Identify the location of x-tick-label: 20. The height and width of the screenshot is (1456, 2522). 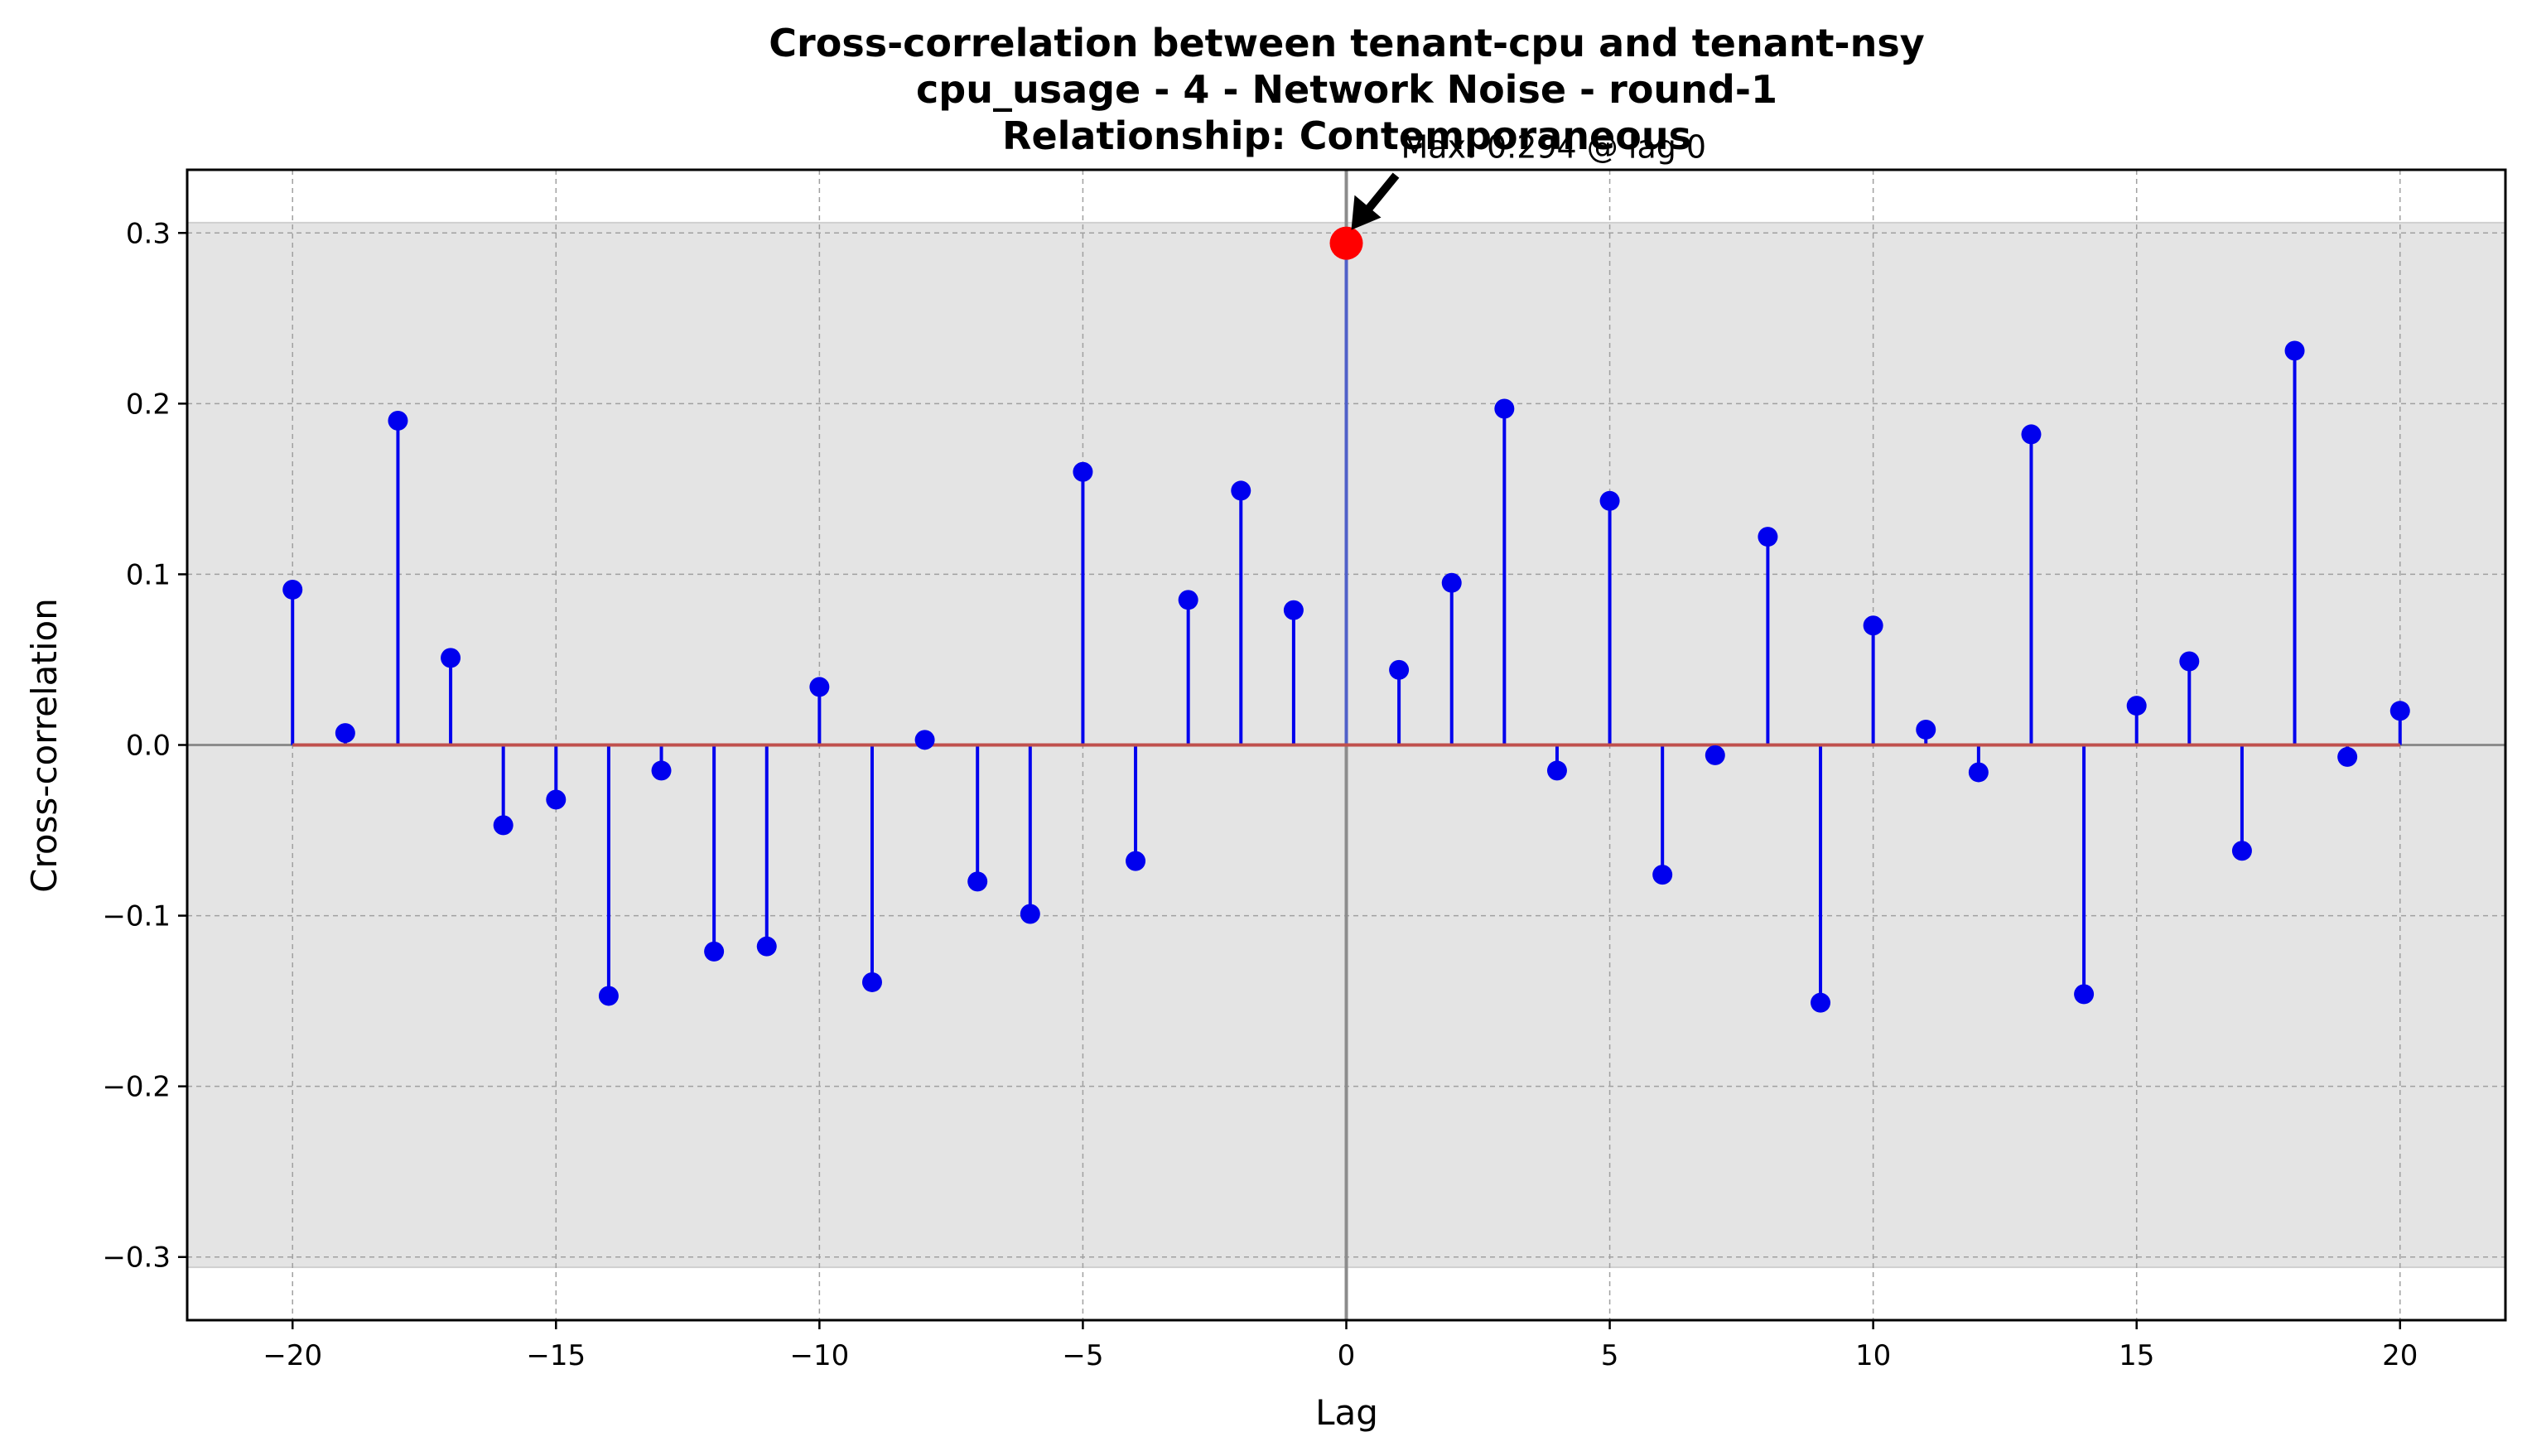
(2400, 1355).